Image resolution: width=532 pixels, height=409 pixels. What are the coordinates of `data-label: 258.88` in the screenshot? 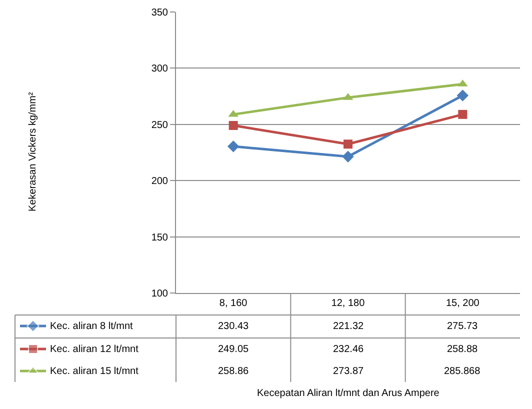 It's located at (462, 349).